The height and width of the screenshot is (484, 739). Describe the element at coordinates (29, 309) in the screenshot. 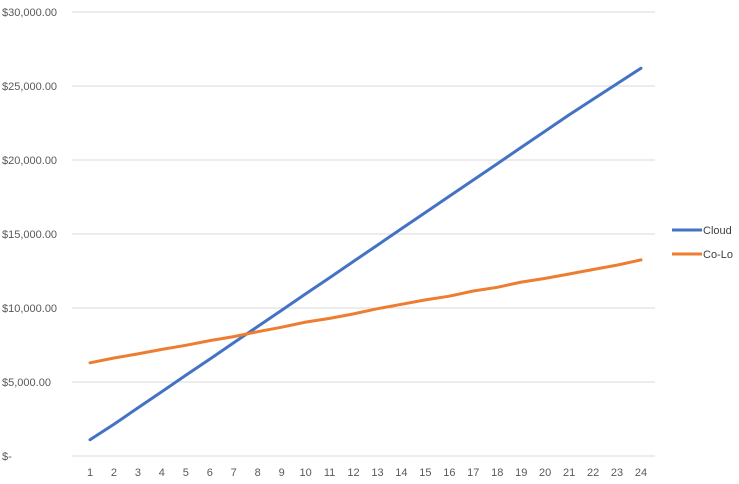

I see `y-tick-label: $10,000.00` at that location.